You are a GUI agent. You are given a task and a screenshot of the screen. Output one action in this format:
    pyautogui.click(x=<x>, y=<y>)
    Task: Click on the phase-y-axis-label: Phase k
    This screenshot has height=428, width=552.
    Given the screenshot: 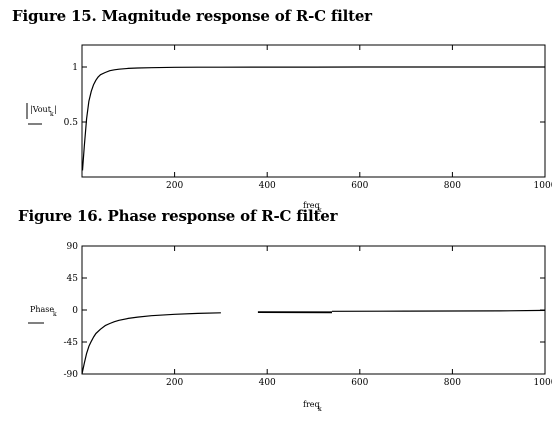 What is the action you would take?
    pyautogui.click(x=42, y=314)
    